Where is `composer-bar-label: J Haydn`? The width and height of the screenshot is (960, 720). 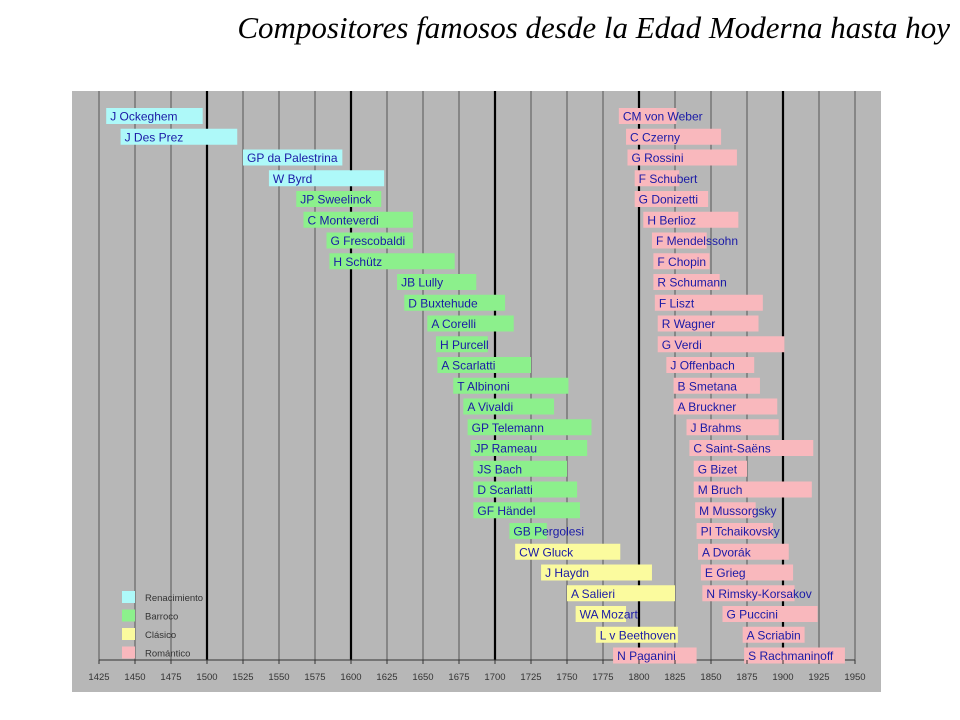
composer-bar-label: J Haydn is located at coordinates (567, 573).